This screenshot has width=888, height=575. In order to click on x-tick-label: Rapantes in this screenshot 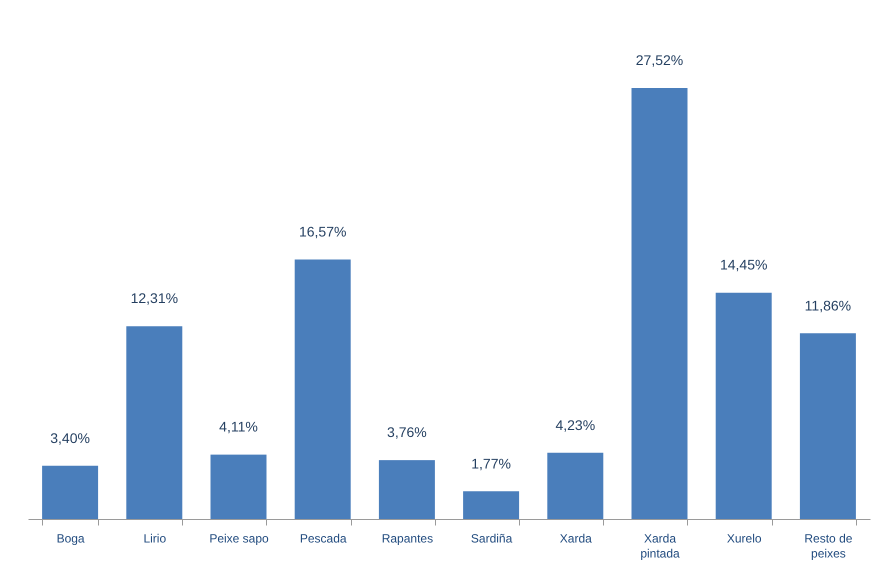, I will do `click(408, 539)`.